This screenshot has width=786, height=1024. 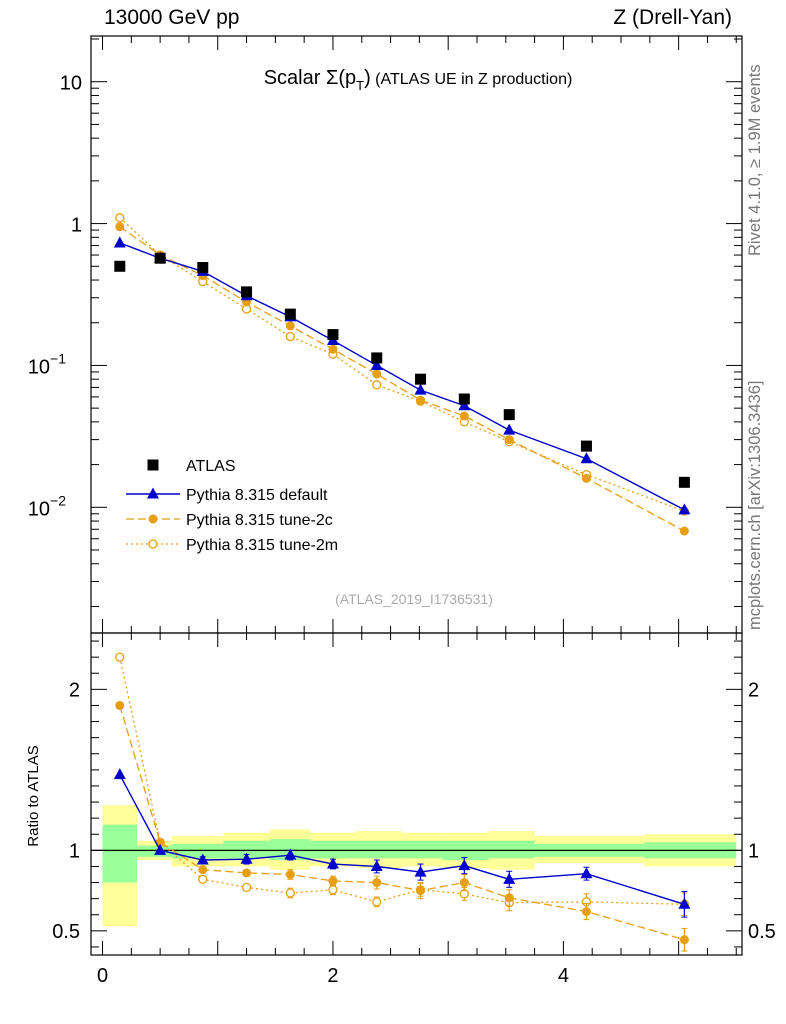 I want to click on header-observable: Z (Drell-Yan), so click(x=672, y=17).